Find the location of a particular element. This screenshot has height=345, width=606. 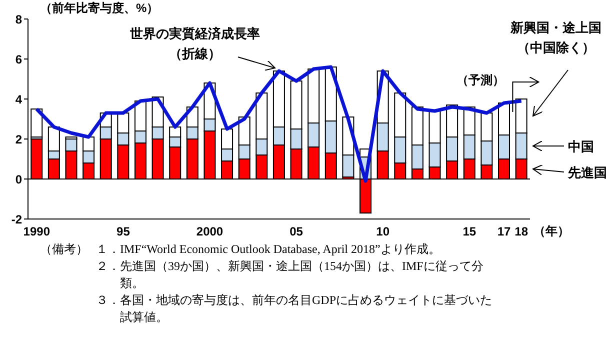

annotation: （予測） is located at coordinates (480, 80).